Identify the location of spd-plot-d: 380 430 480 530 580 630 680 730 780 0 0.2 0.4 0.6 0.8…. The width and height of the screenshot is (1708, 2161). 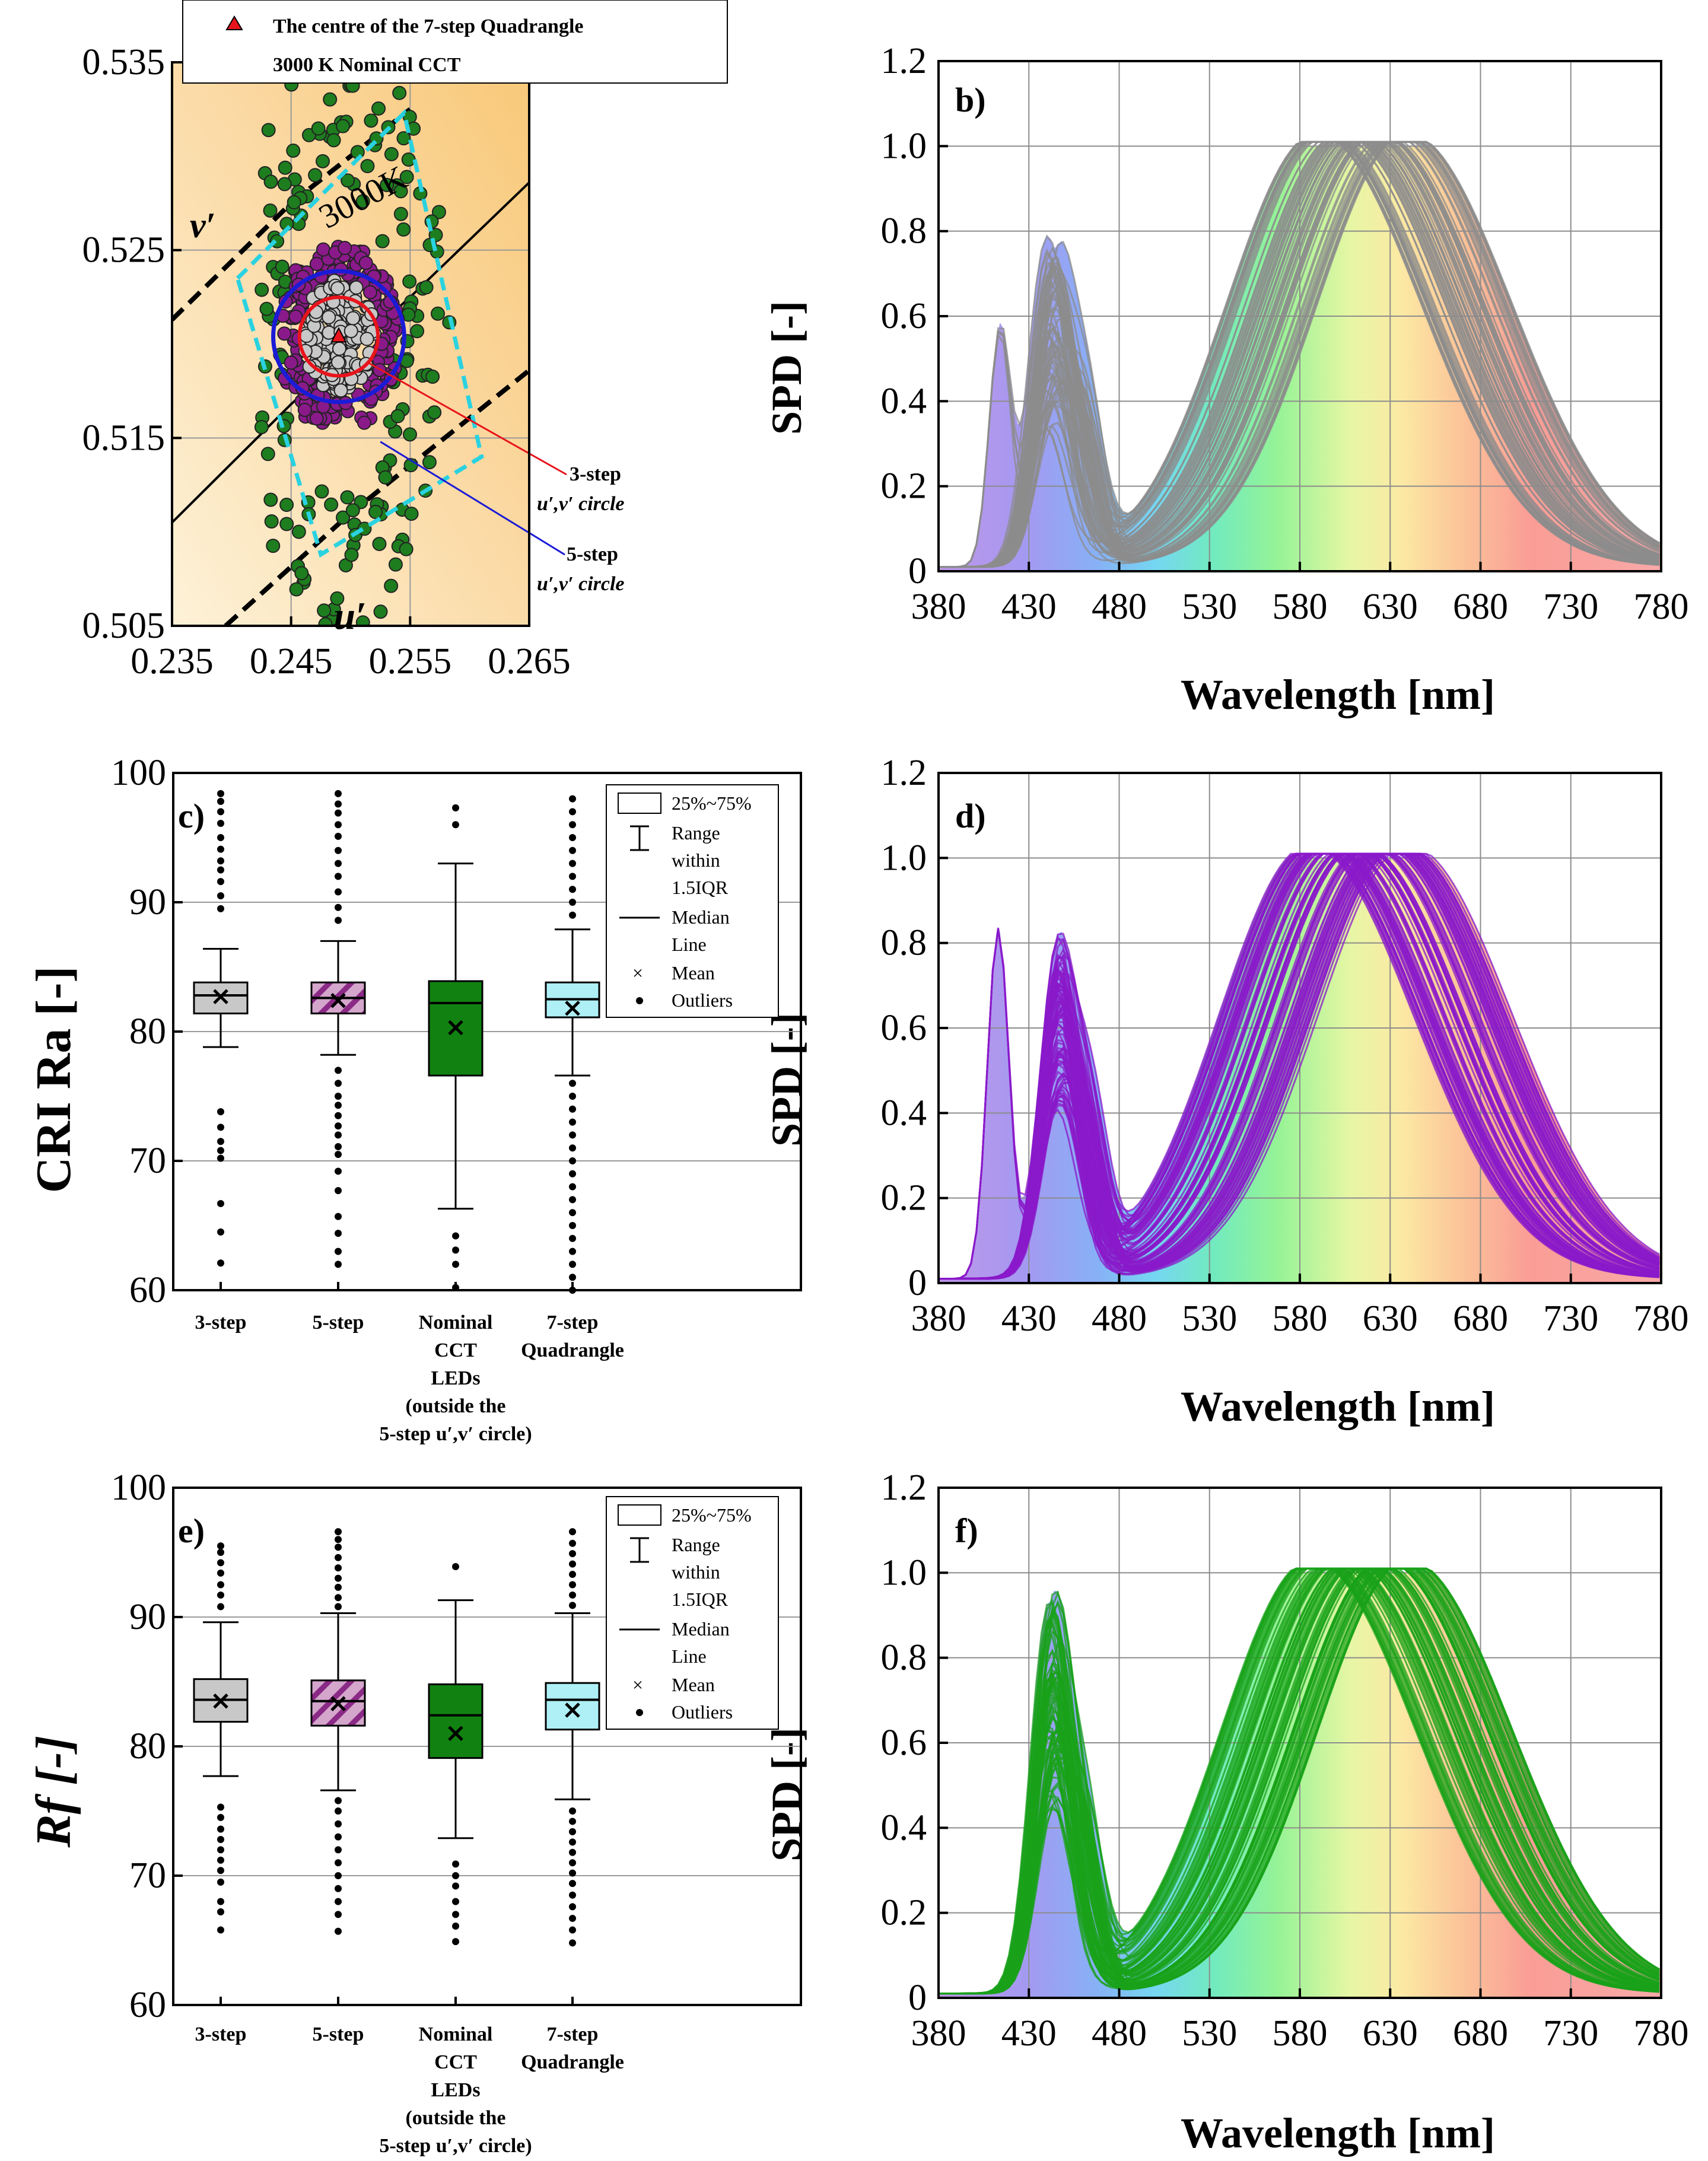
(1285, 1046).